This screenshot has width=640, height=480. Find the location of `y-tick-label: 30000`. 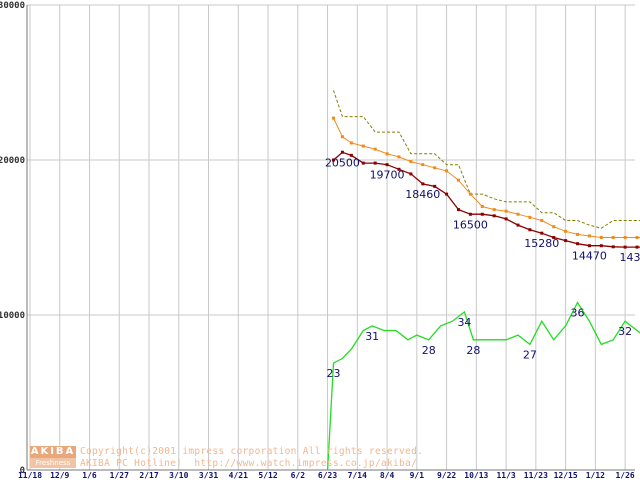

y-tick-label: 30000 is located at coordinates (12, 6).